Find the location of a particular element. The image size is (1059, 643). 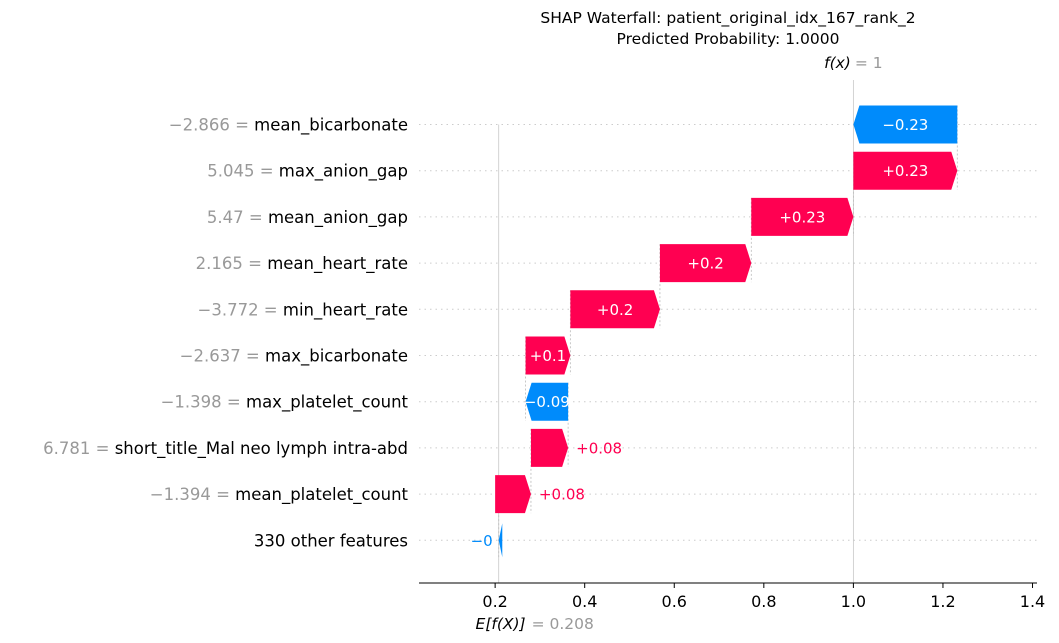

fx-value: = 1 is located at coordinates (869, 63).